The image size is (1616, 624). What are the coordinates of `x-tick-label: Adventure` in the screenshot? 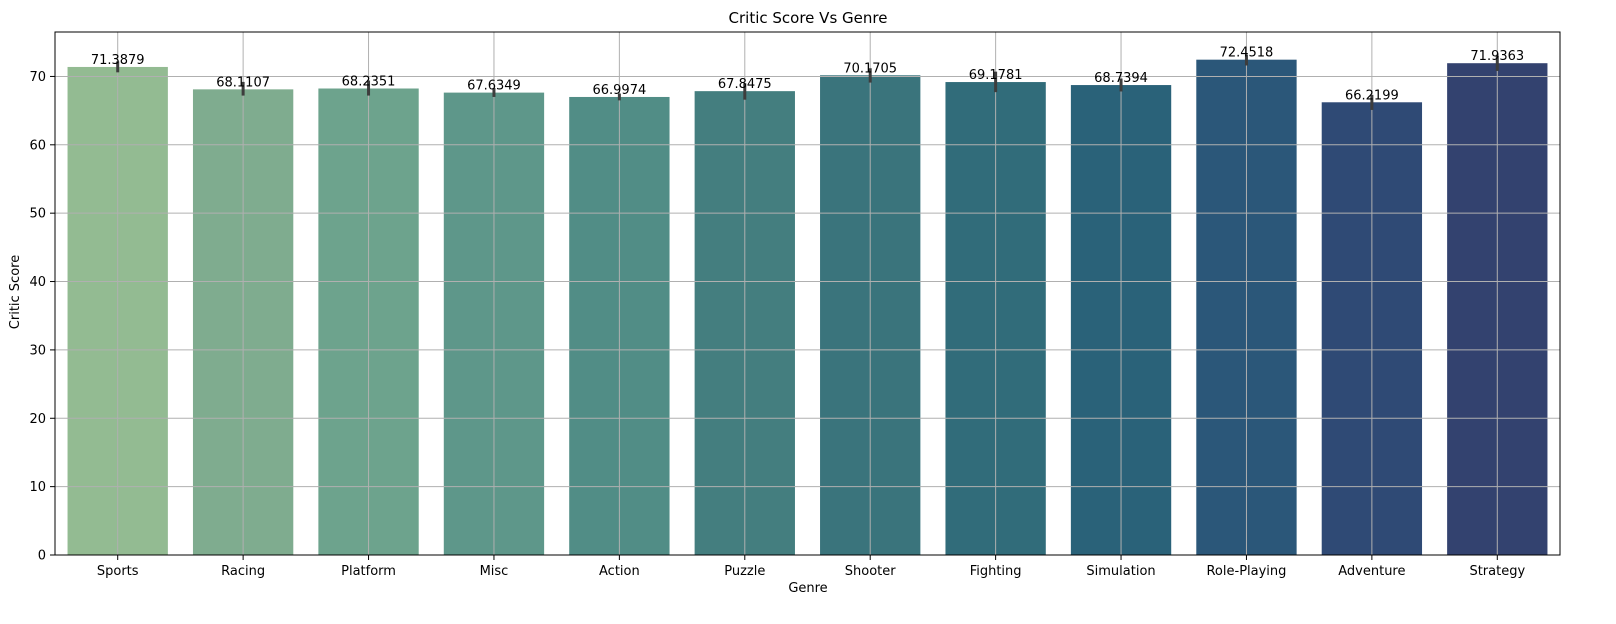 It's located at (1371, 571).